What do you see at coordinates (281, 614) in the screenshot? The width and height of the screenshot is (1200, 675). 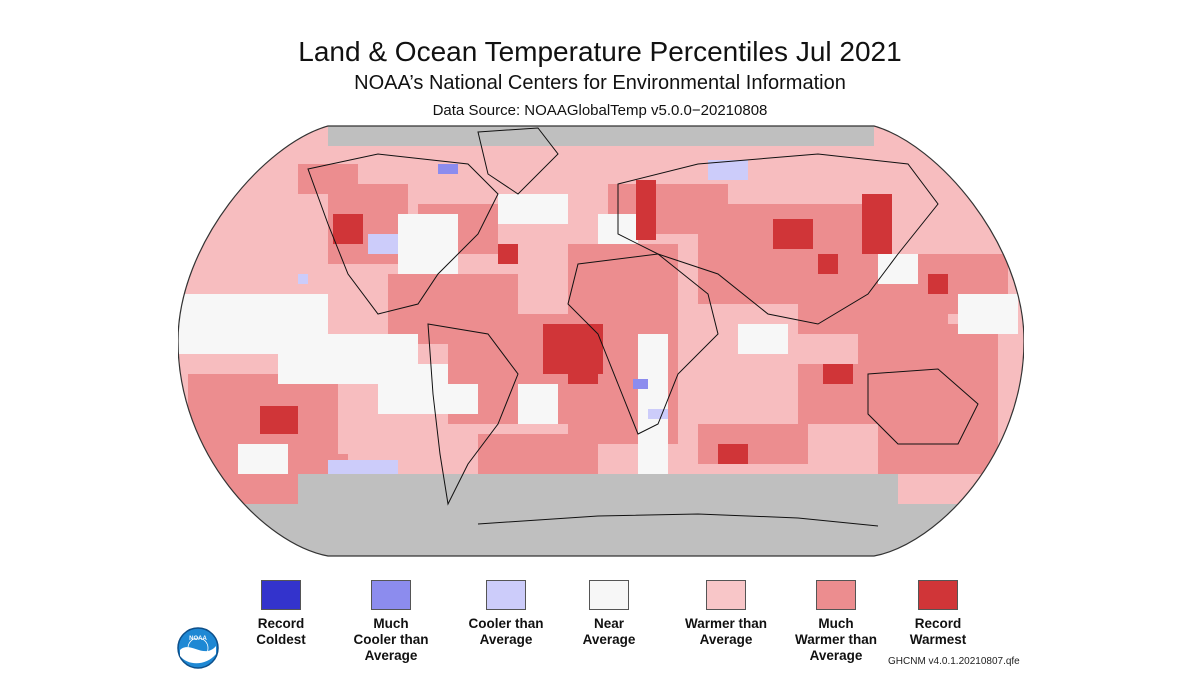 I see `legend-item-record-coldest: Record Coldest` at bounding box center [281, 614].